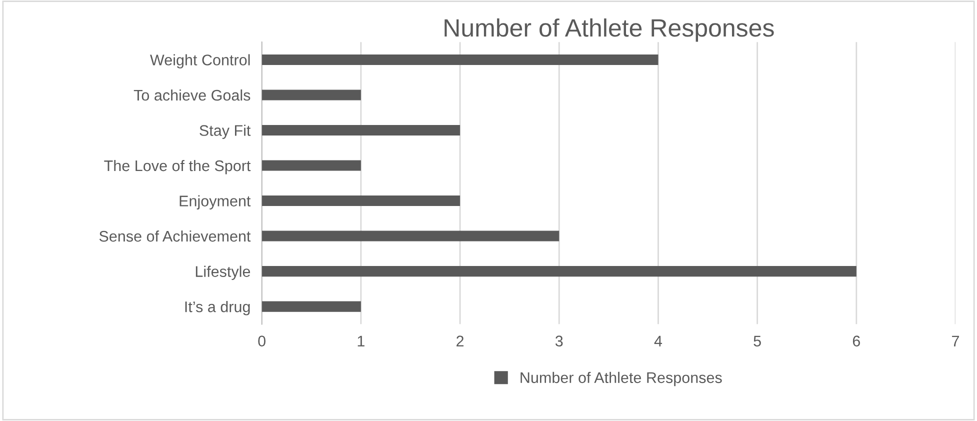 This screenshot has width=977, height=421. Describe the element at coordinates (361, 341) in the screenshot. I see `x-tick-label: 1` at that location.